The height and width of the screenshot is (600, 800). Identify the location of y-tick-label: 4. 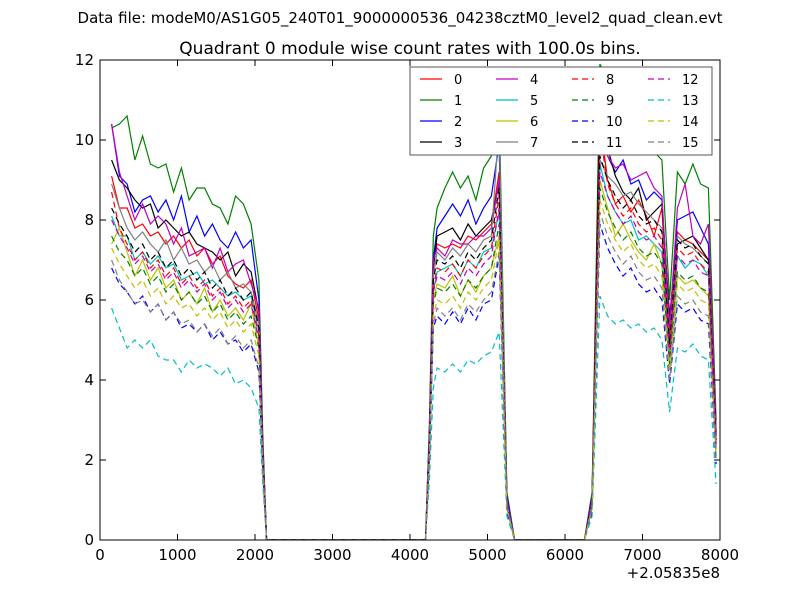
(89, 380).